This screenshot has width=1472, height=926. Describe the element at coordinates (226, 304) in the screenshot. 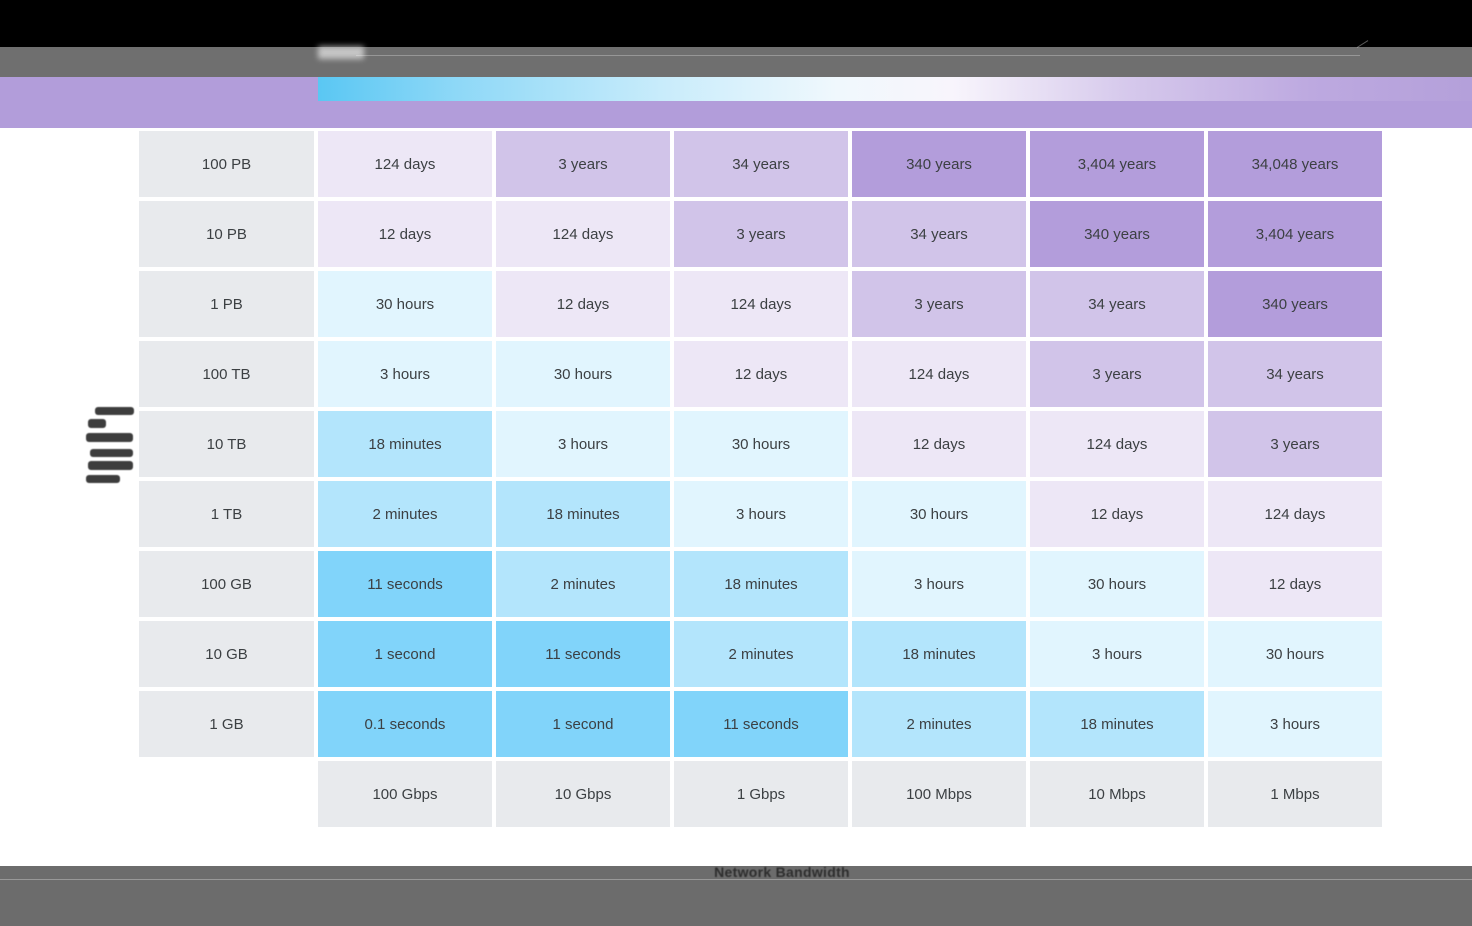

I see `row-label: 1 PB` at that location.